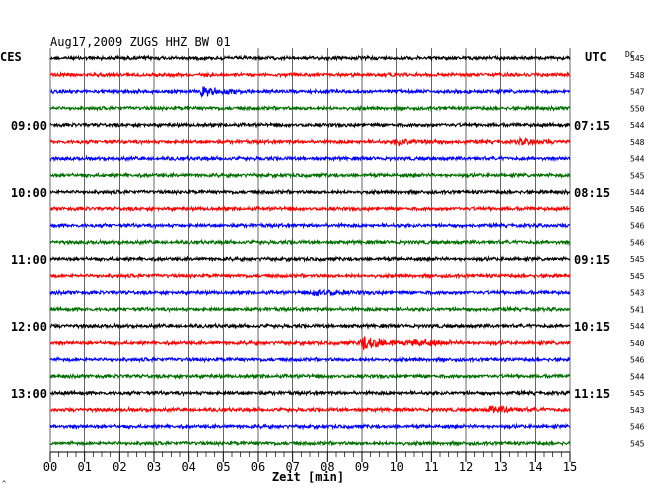  What do you see at coordinates (29, 327) in the screenshot?
I see `left-time-label: 12:00` at bounding box center [29, 327].